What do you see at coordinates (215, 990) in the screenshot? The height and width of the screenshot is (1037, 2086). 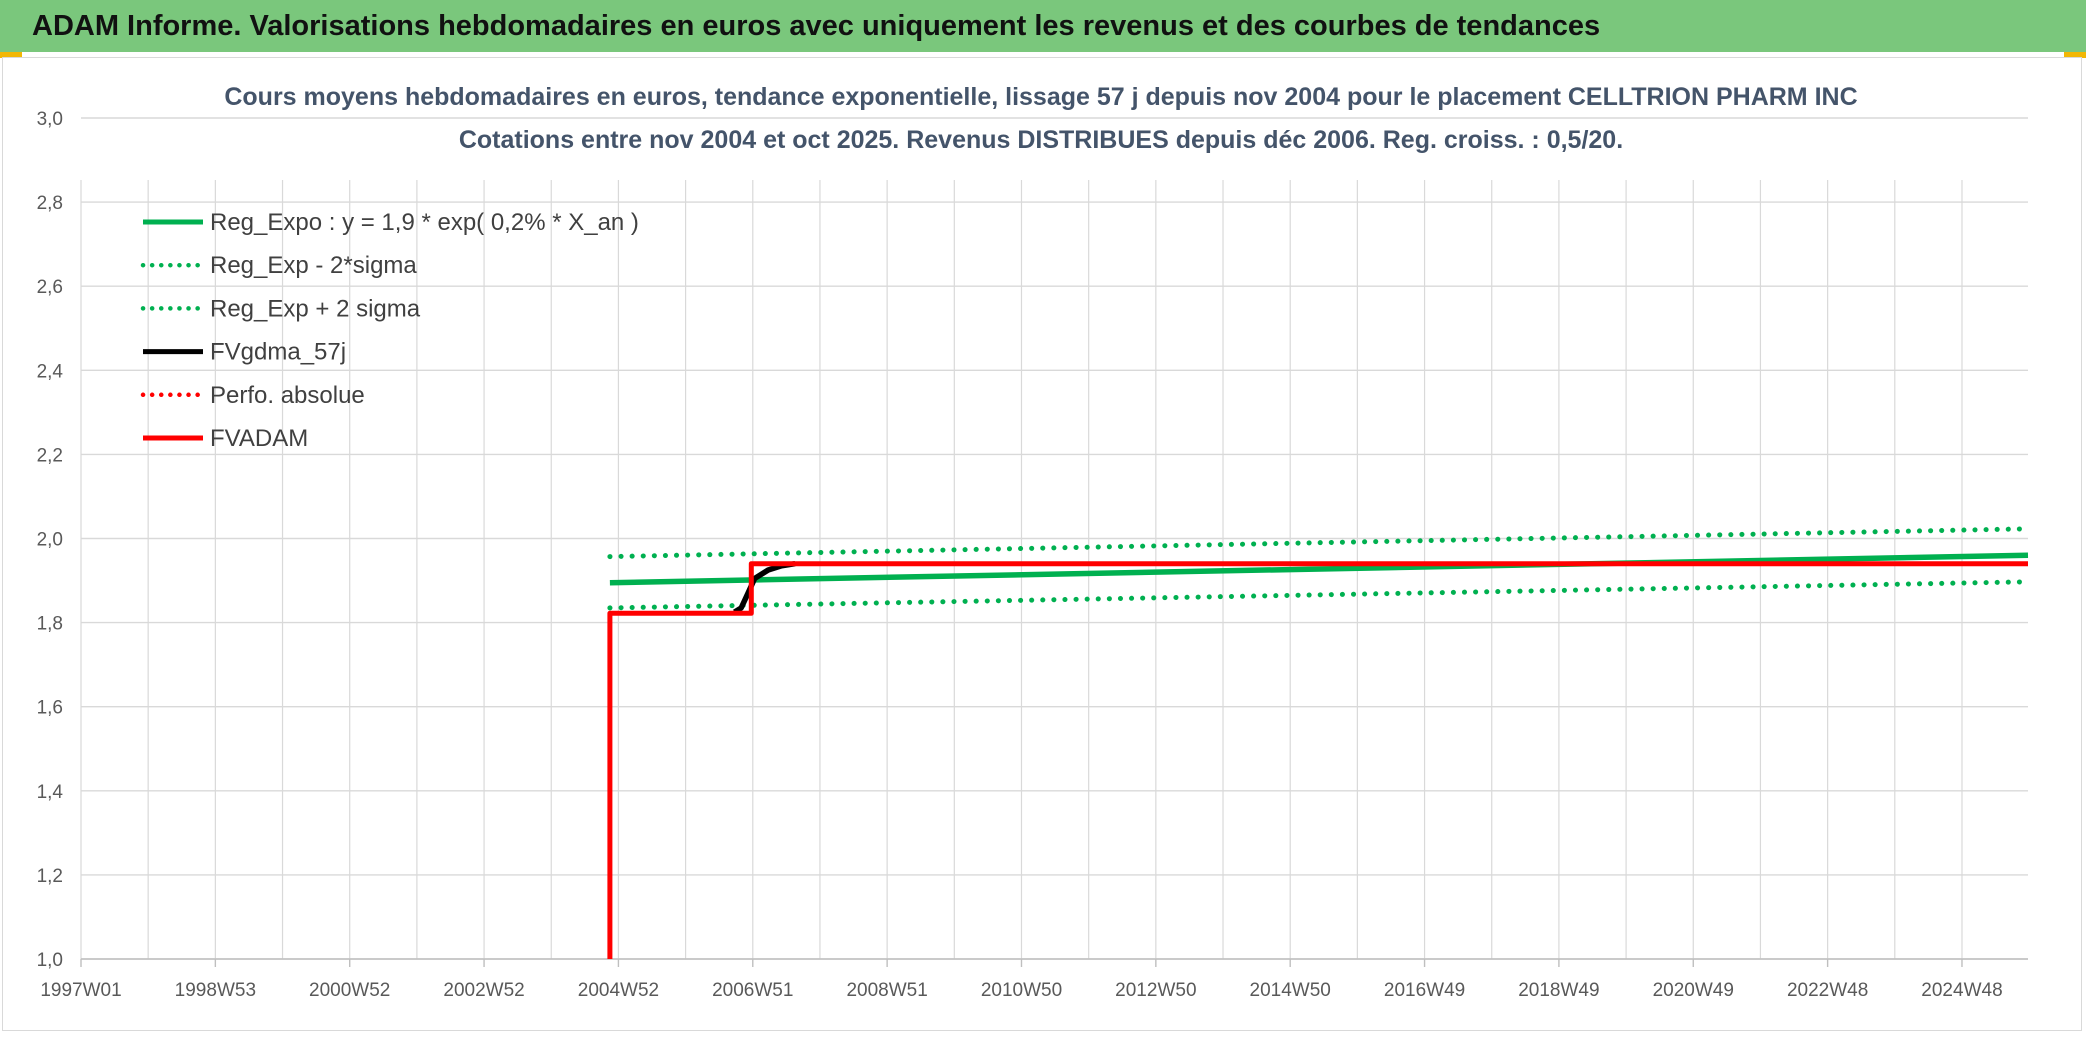 I see `x-tick-label: 1998W53` at bounding box center [215, 990].